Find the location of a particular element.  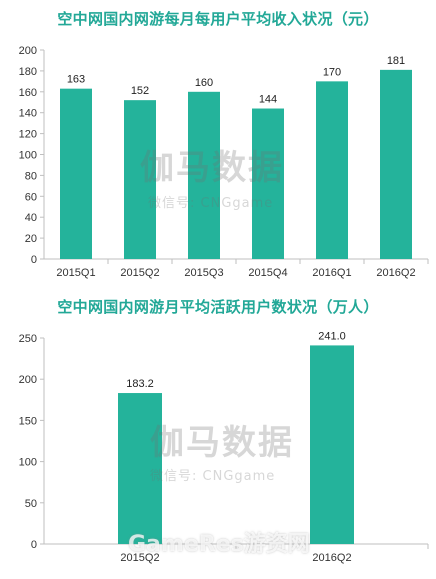

y-tick-label: 50 is located at coordinates (31, 504).